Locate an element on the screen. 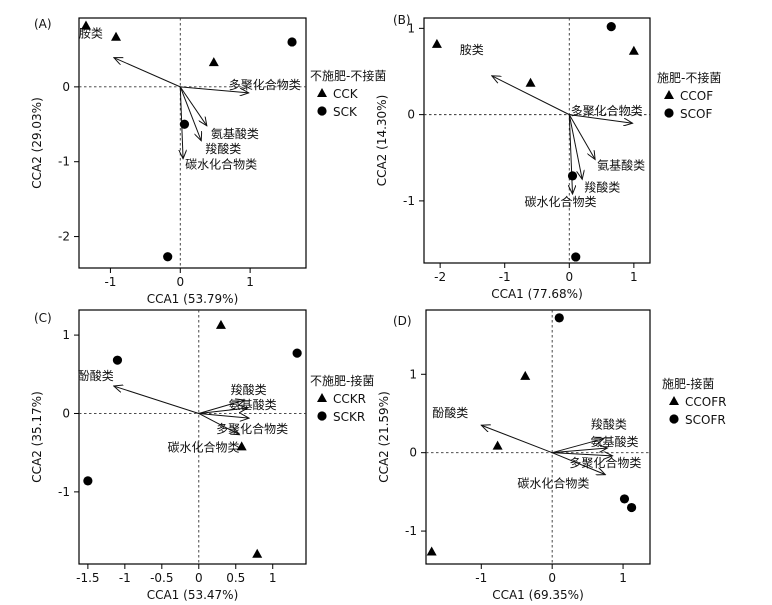 This screenshot has height=605, width=772. x-axis-label: CCA1 (69.35%) is located at coordinates (538, 595).